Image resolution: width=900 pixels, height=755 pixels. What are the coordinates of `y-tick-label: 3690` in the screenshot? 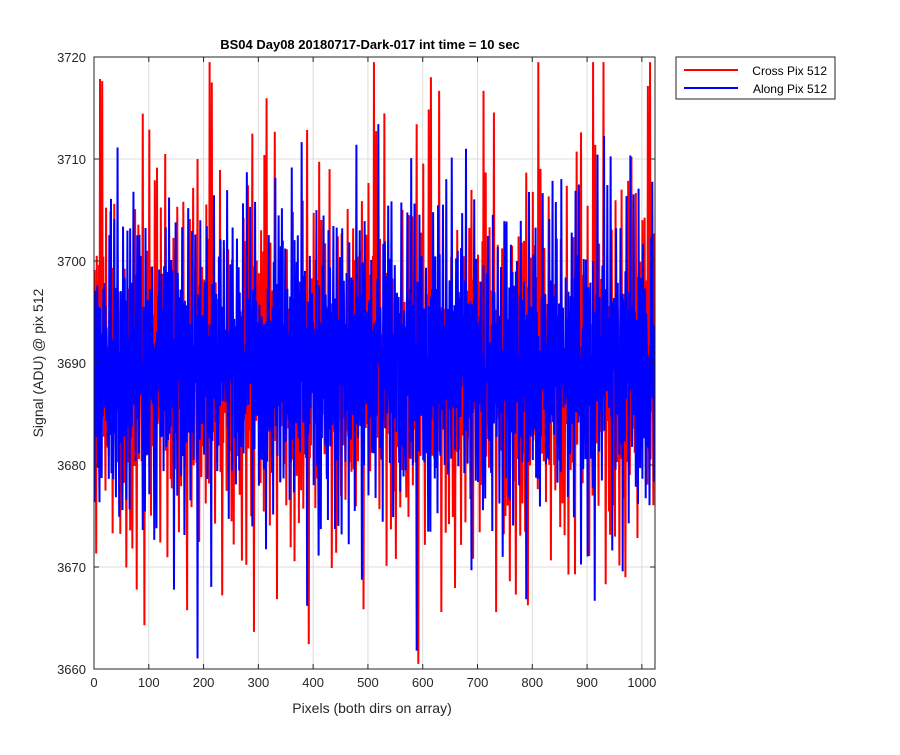 It's located at (71, 363).